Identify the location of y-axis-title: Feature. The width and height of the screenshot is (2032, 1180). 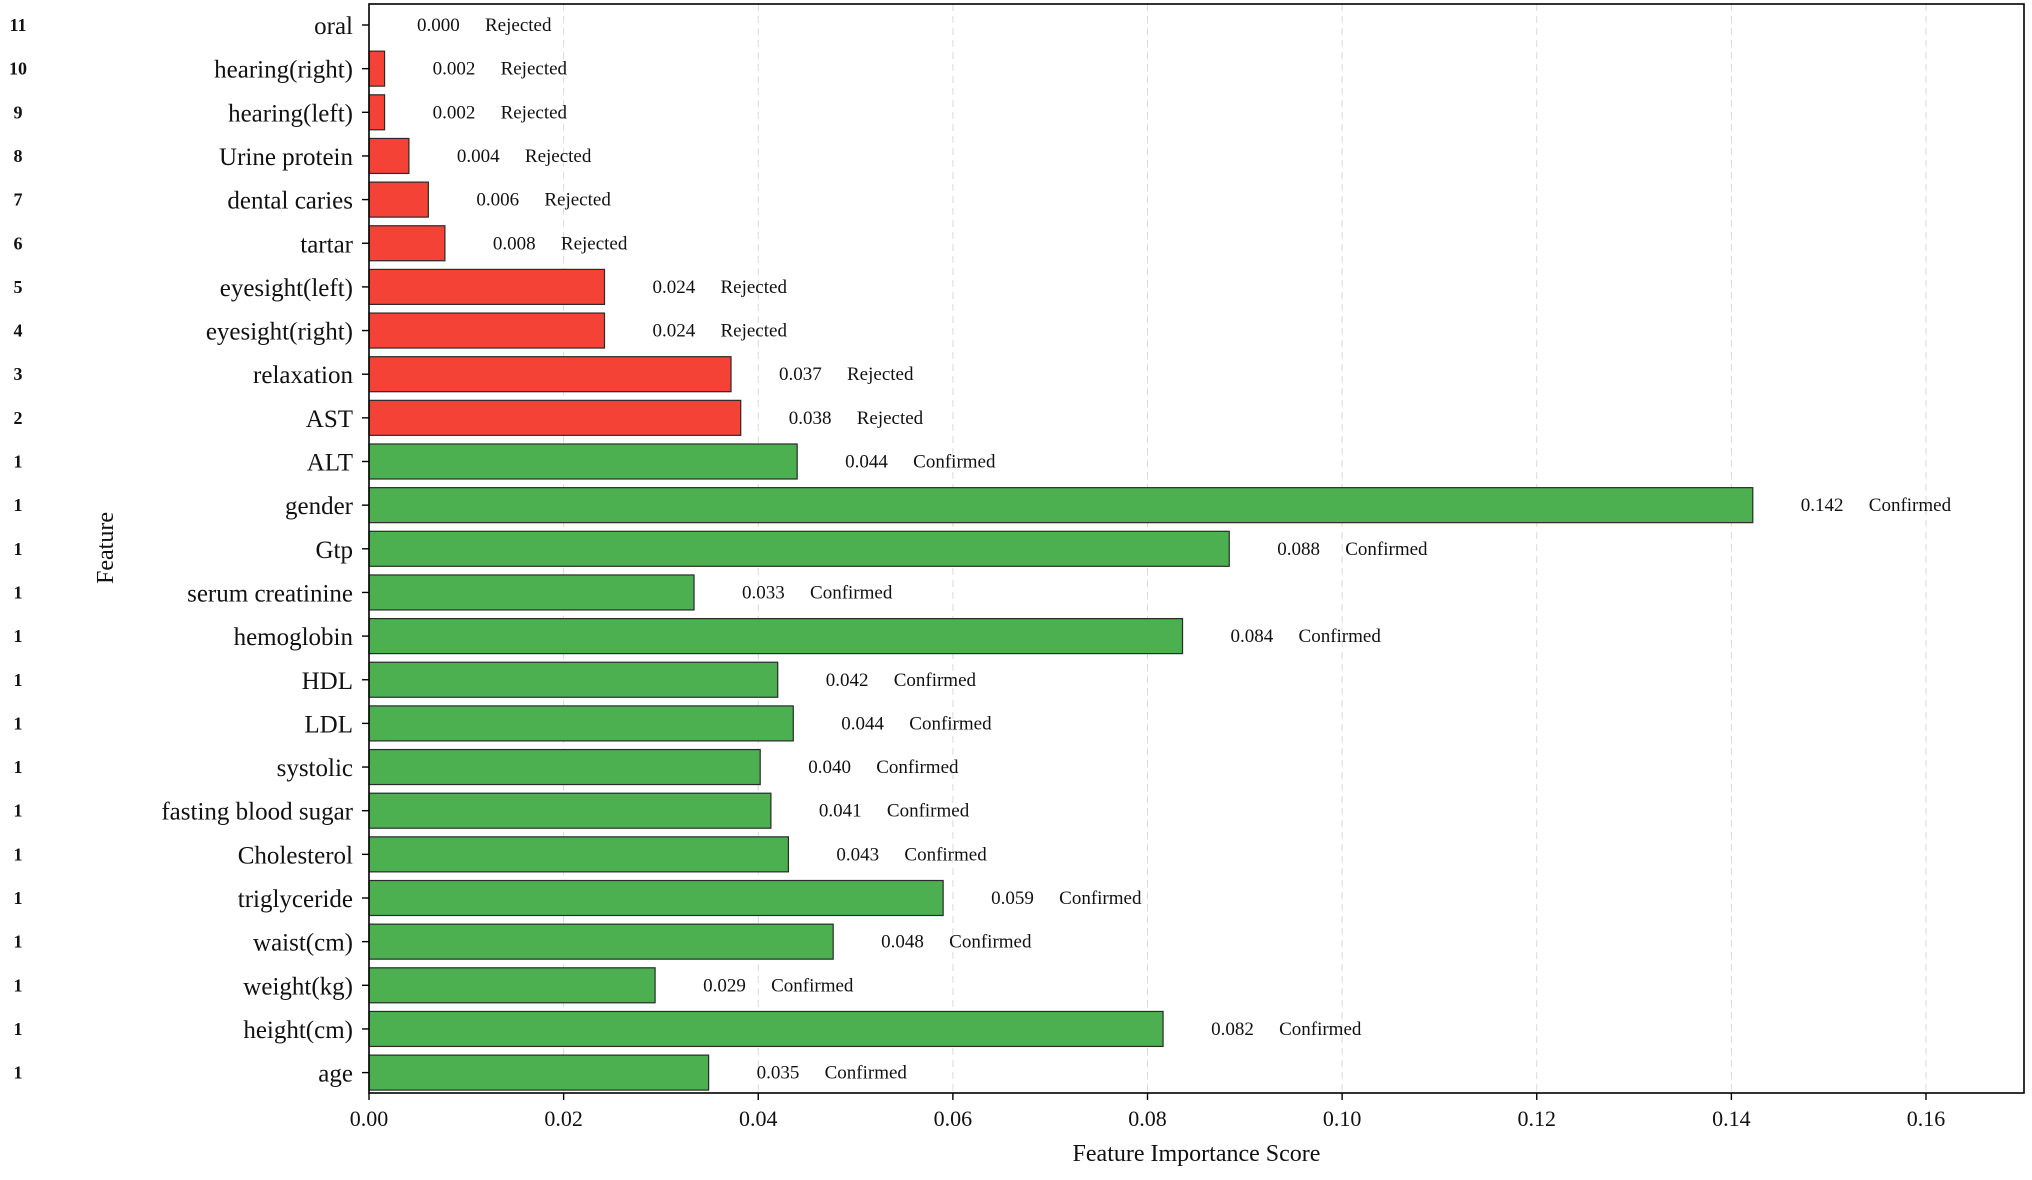
(106, 548).